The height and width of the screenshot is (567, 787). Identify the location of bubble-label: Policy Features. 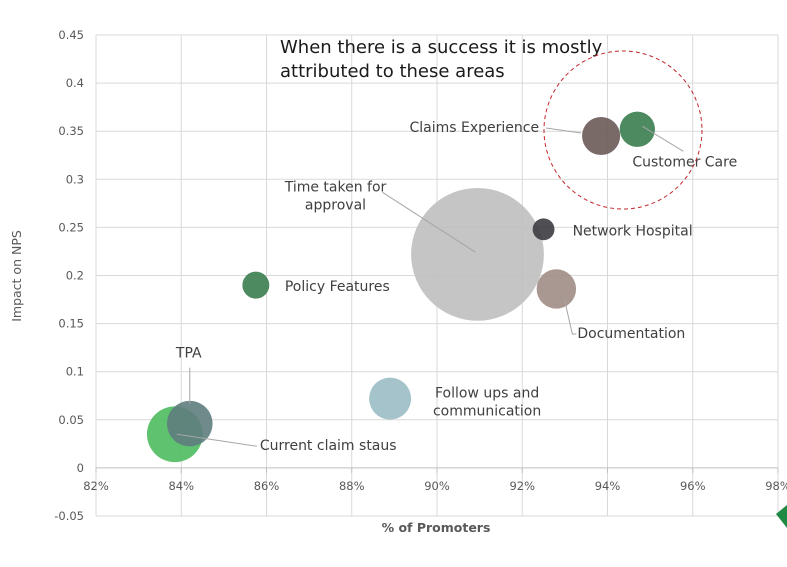
(337, 287).